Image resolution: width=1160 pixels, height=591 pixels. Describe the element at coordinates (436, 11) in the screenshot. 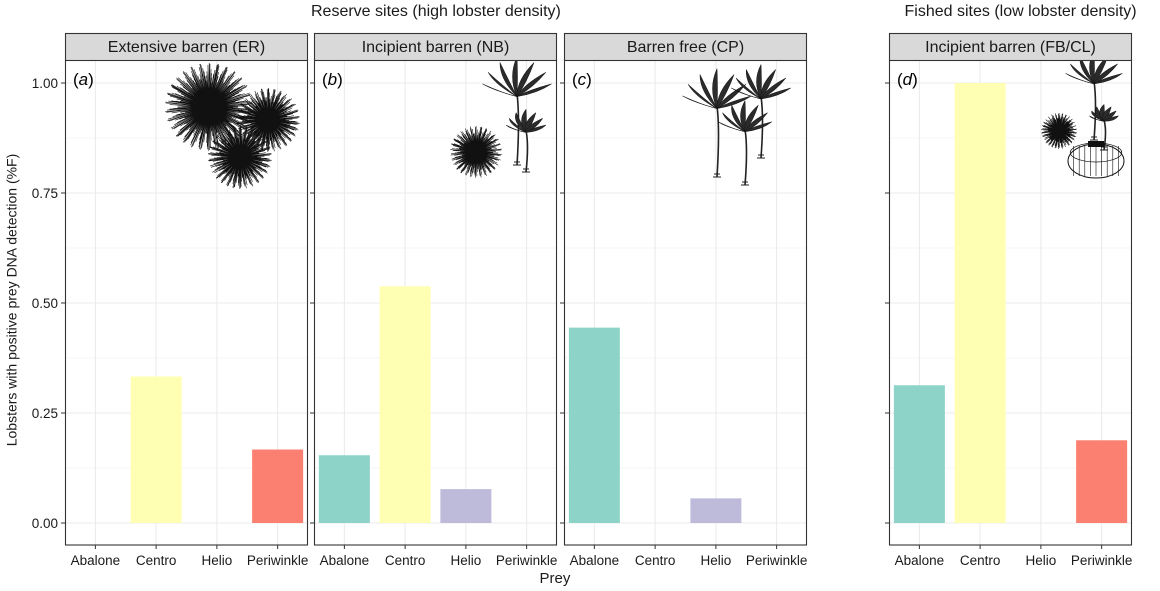

I see `reserve-group-title: Reserve sites (high lobster density)` at that location.